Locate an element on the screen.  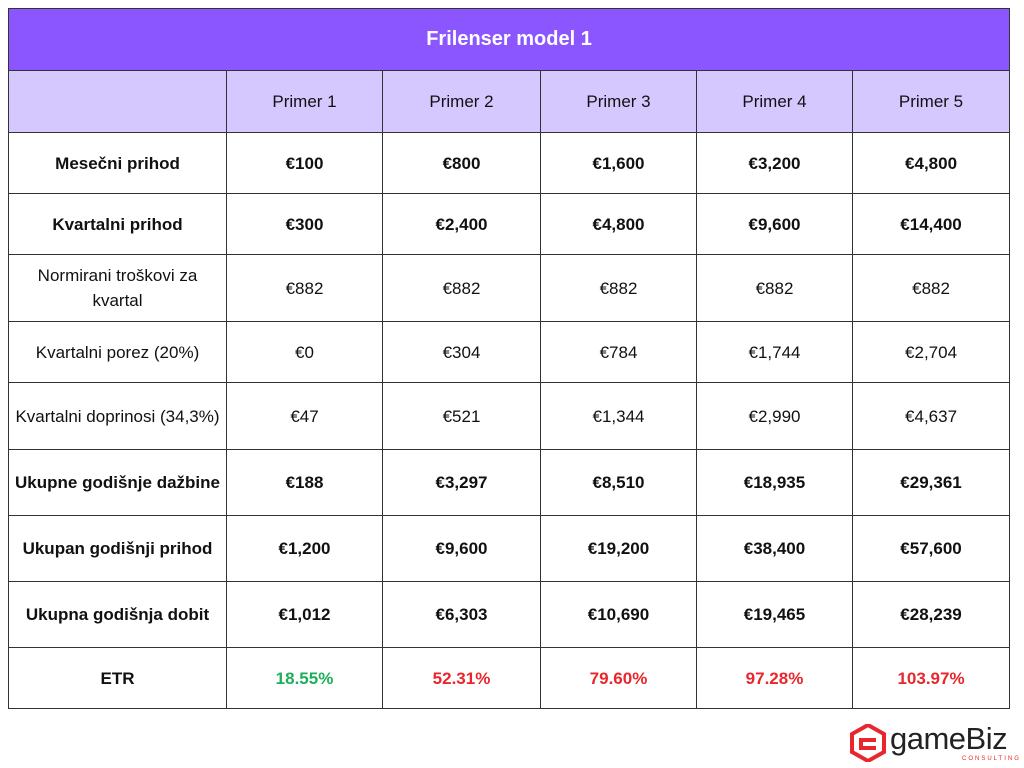
table-cell: €1,344 is located at coordinates (618, 416).